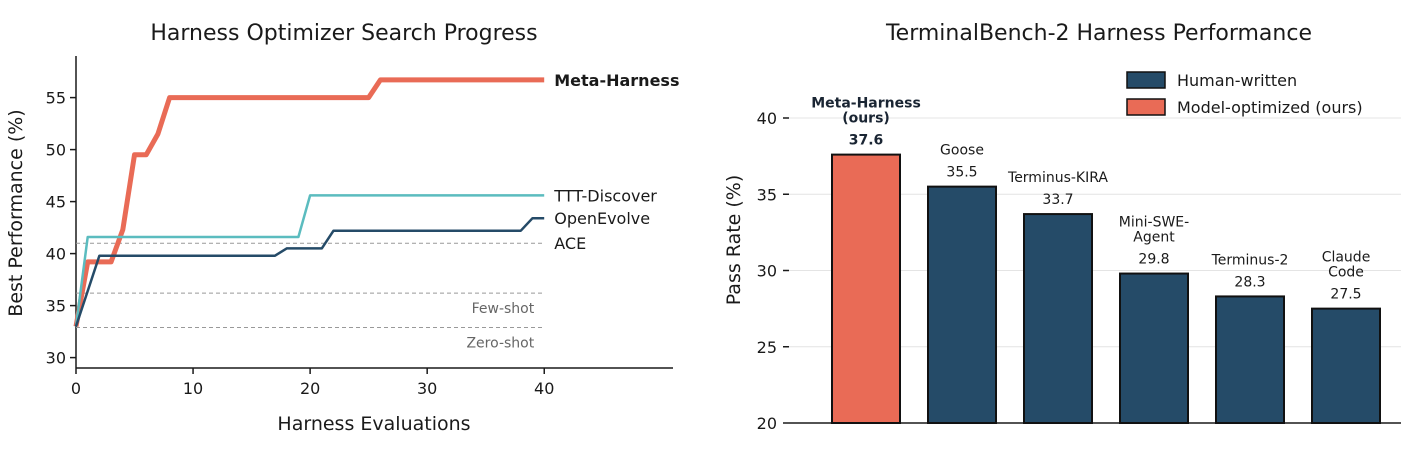 The image size is (1401, 450). Describe the element at coordinates (866, 141) in the screenshot. I see `bar-value-label: 37.6` at that location.